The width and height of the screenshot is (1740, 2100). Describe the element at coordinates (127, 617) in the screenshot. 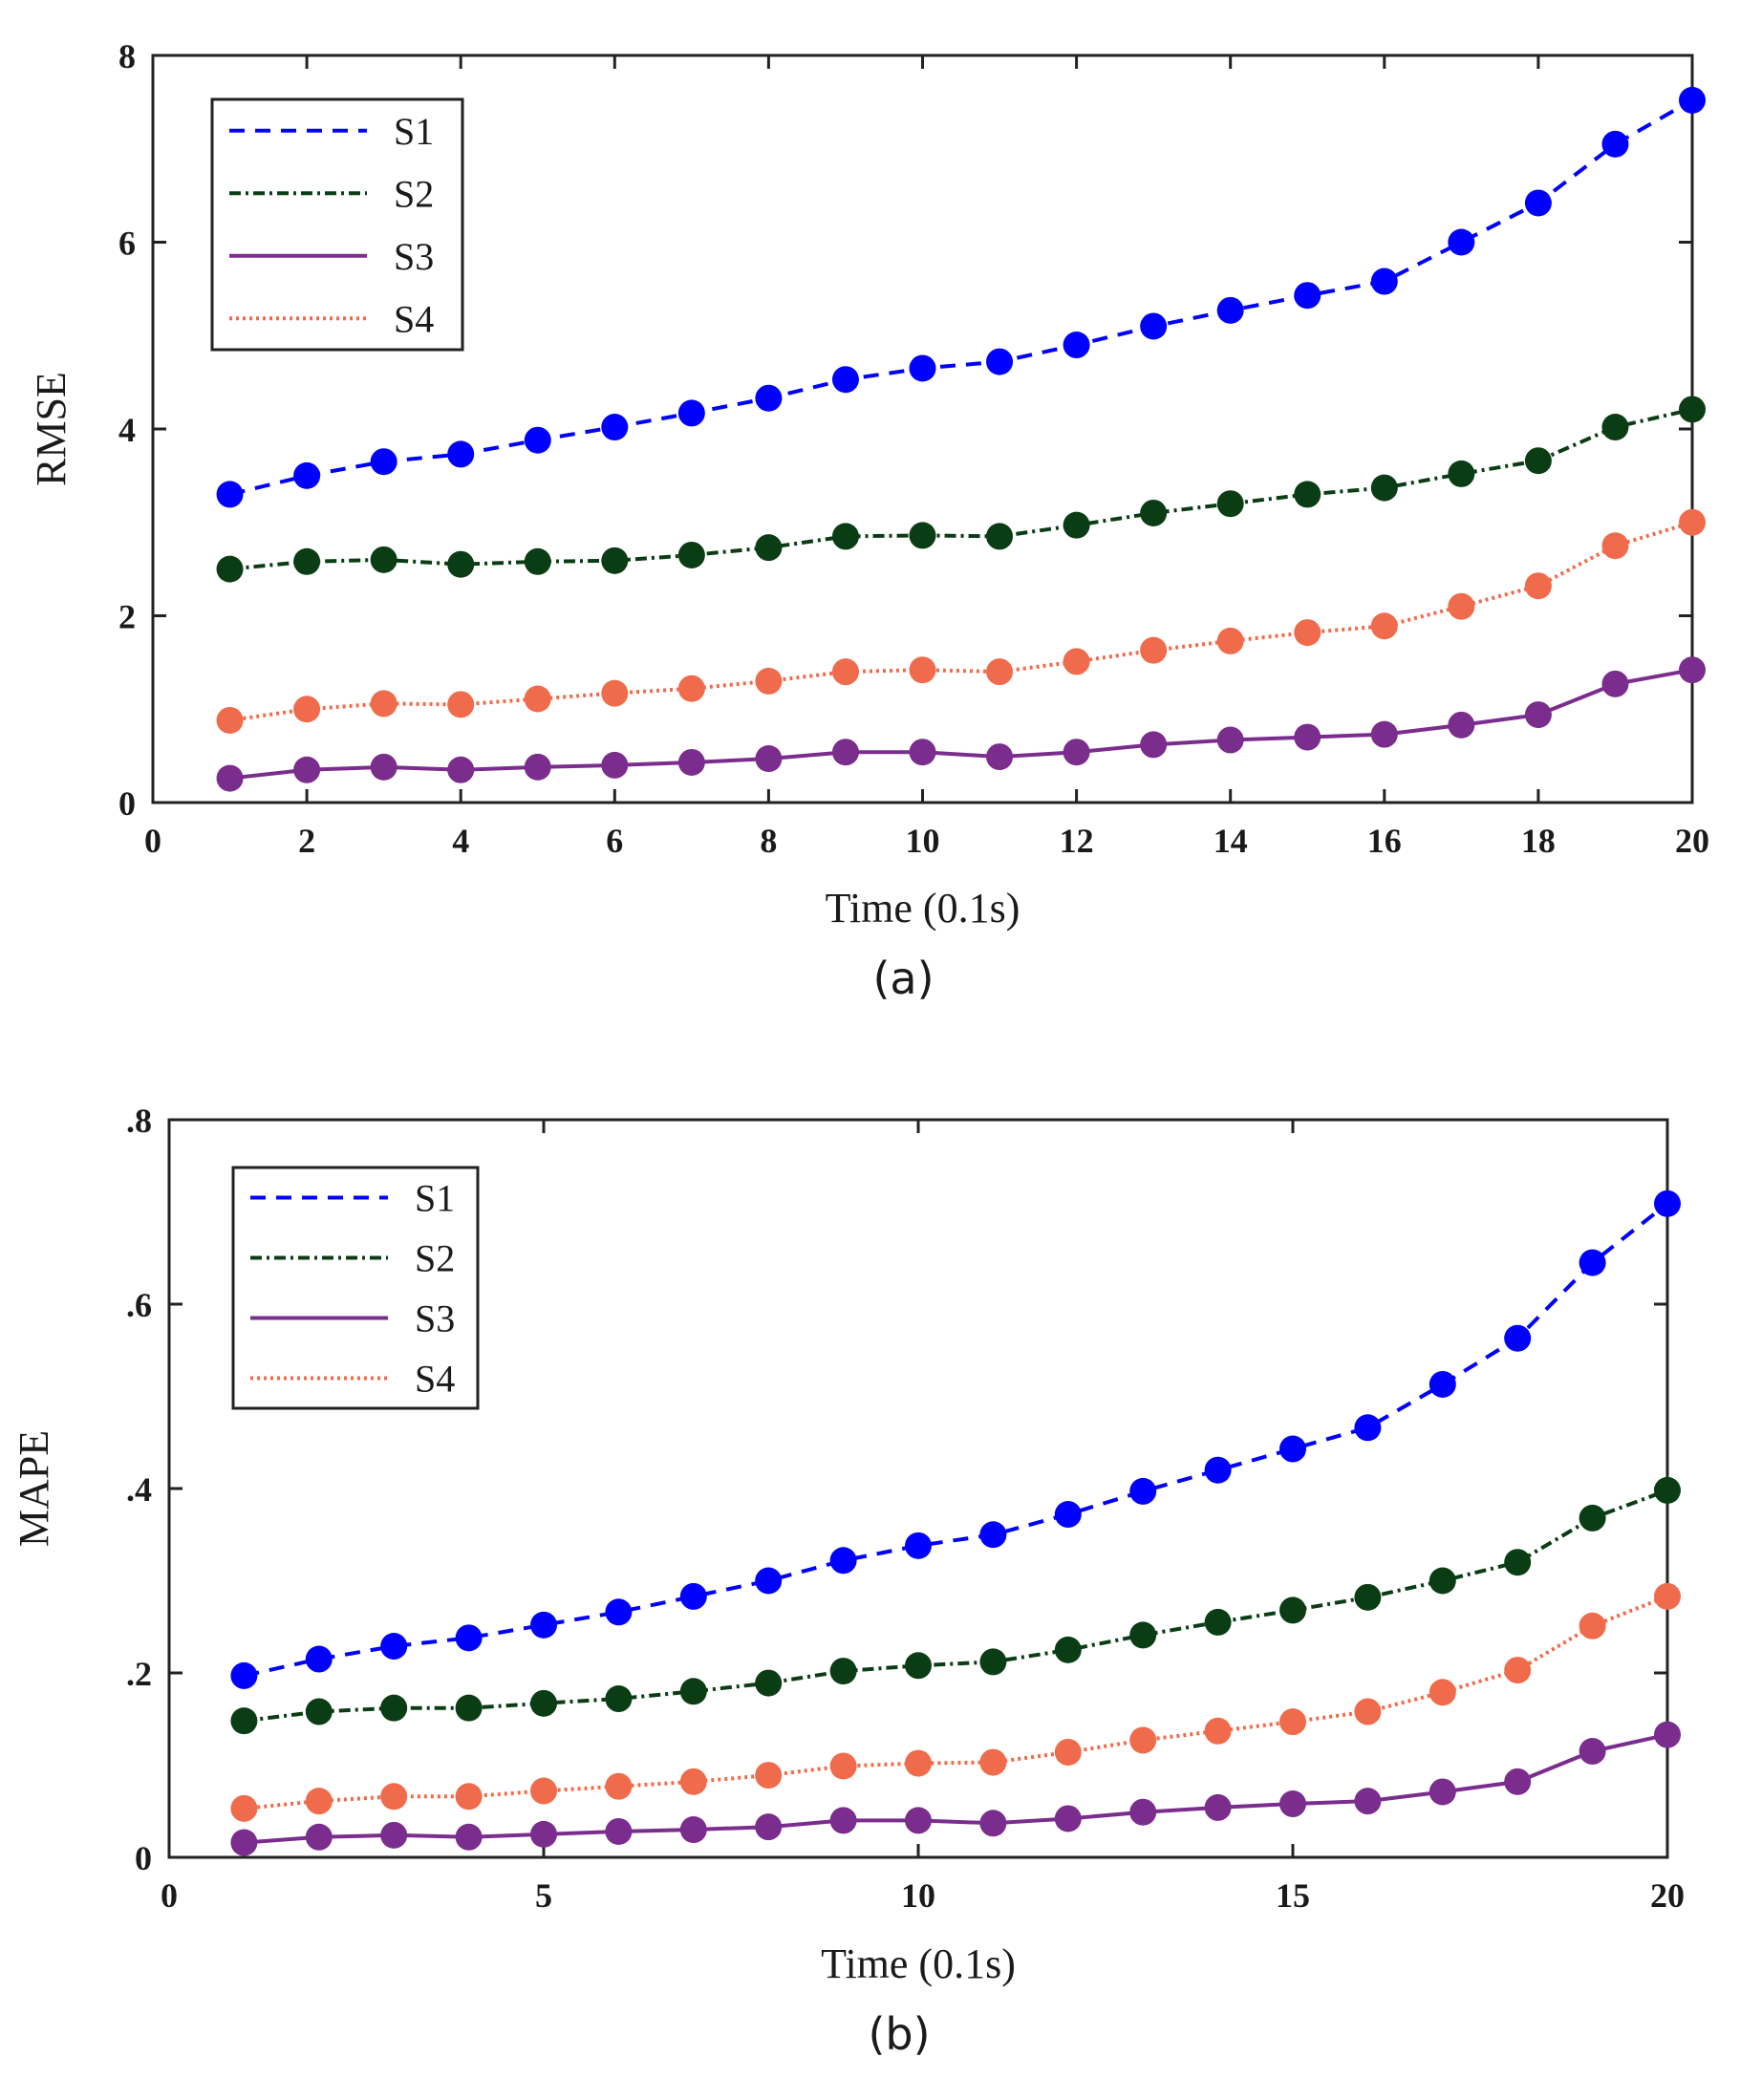

I see `y-tick-label: 2` at that location.